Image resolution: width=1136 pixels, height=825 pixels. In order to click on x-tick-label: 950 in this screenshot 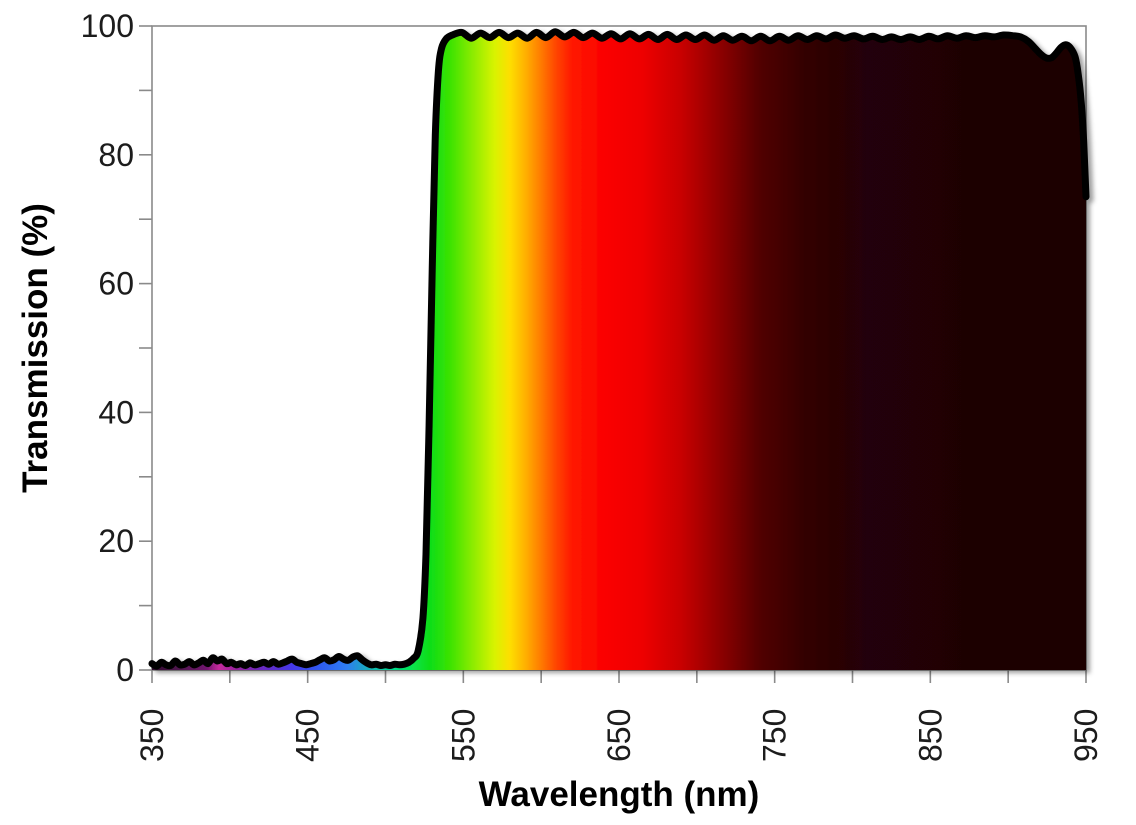, I will do `click(1086, 735)`.